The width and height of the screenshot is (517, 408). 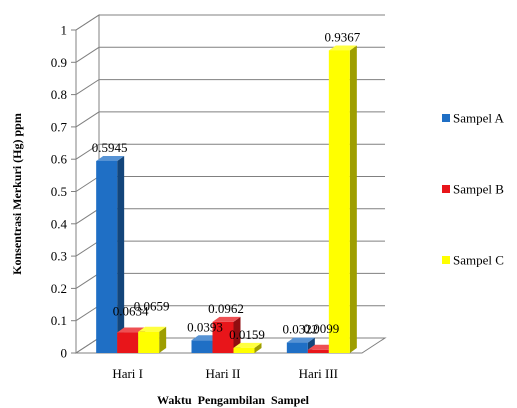 I want to click on data-label: 0.0962, so click(x=226, y=308).